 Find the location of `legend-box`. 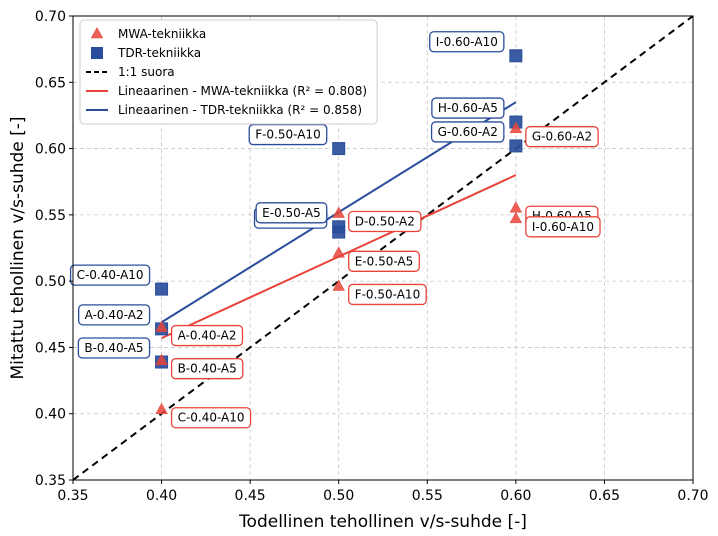

legend-box is located at coordinates (228, 72).